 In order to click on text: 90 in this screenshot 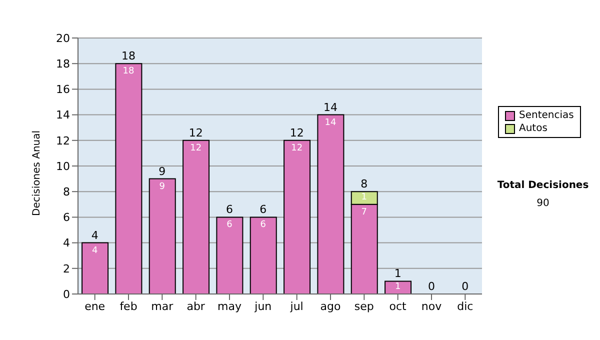, I will do `click(543, 203)`.